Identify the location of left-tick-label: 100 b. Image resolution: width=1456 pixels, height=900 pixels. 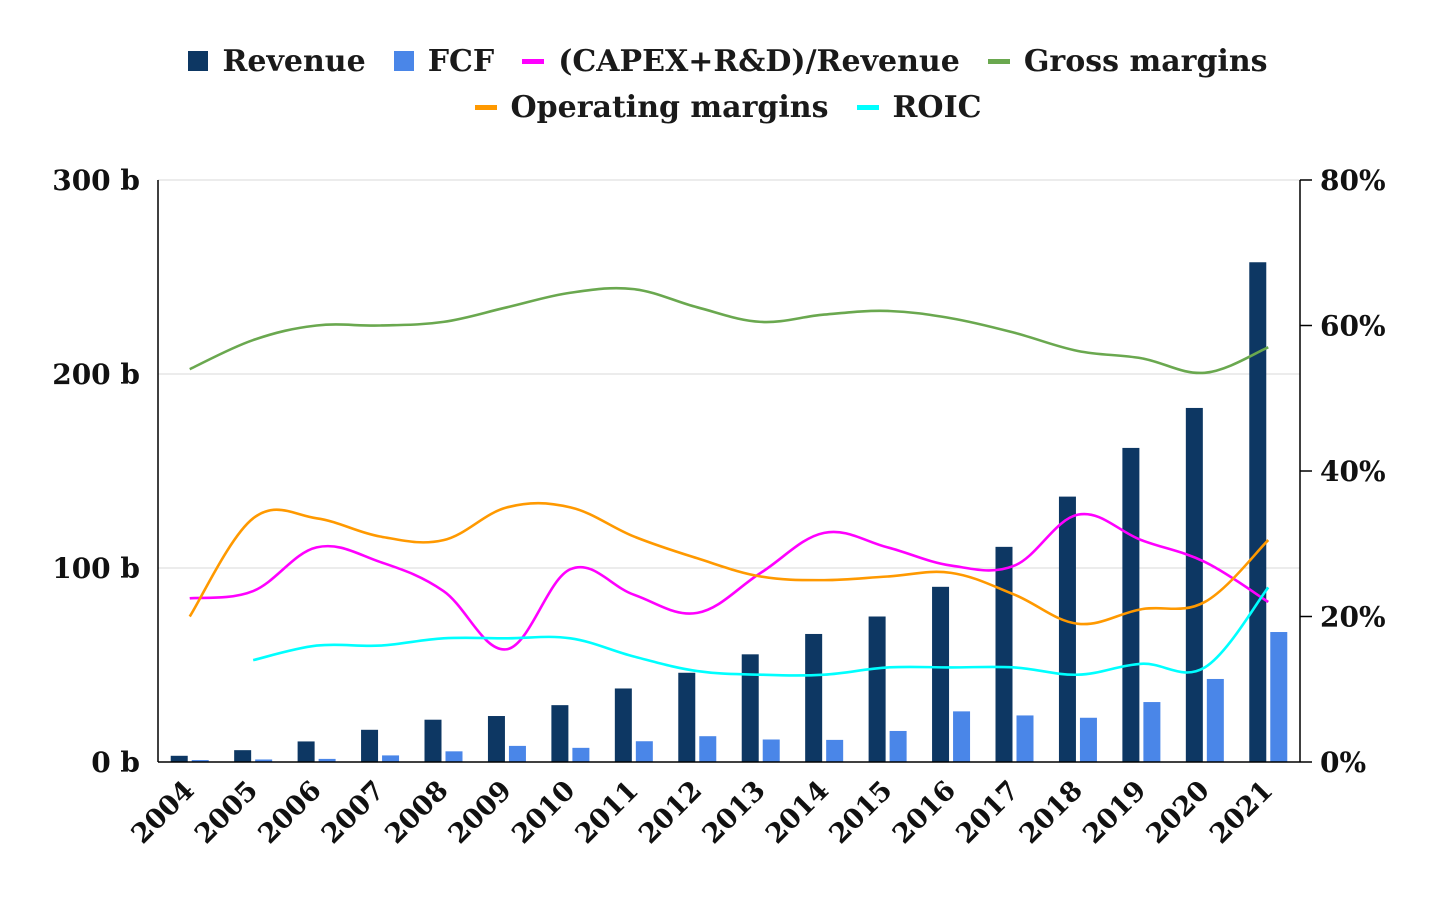
(96, 568).